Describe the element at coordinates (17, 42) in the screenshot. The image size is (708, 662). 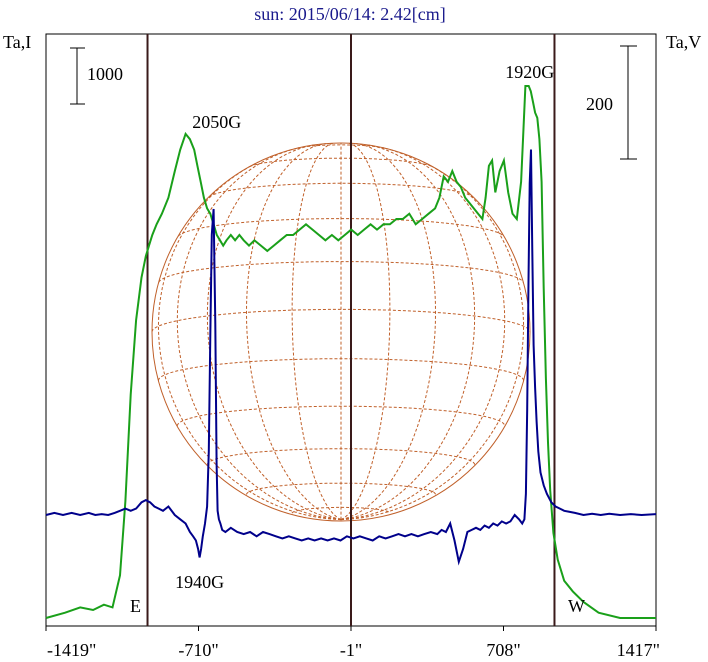
I see `left-axis-label: Ta,I` at that location.